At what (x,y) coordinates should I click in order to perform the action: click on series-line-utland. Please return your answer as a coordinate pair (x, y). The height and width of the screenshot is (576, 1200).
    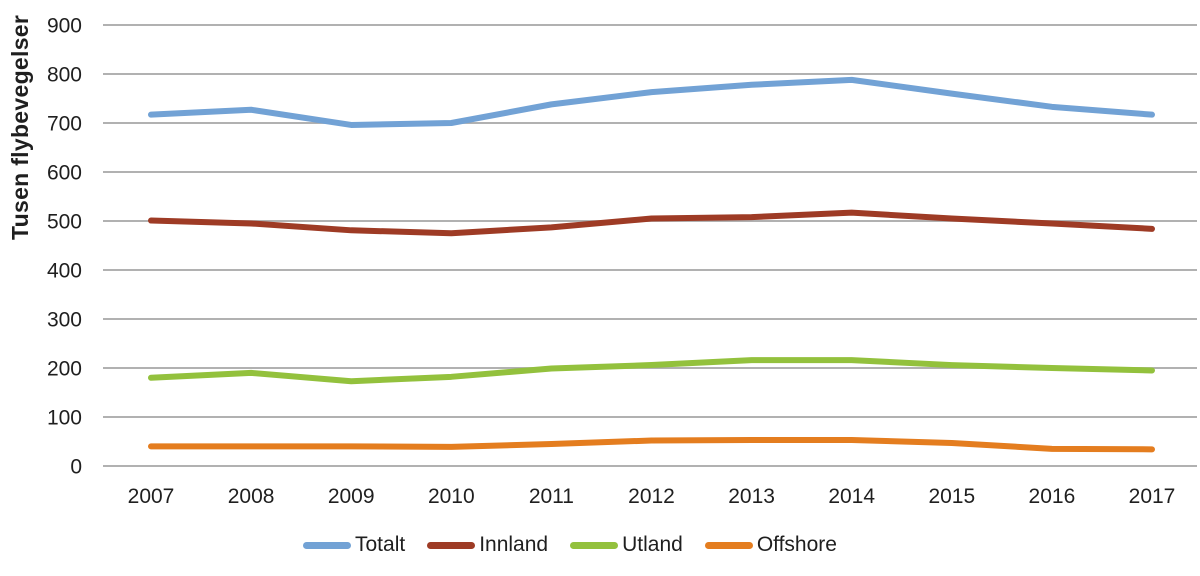
    Looking at the image, I should click on (651, 371).